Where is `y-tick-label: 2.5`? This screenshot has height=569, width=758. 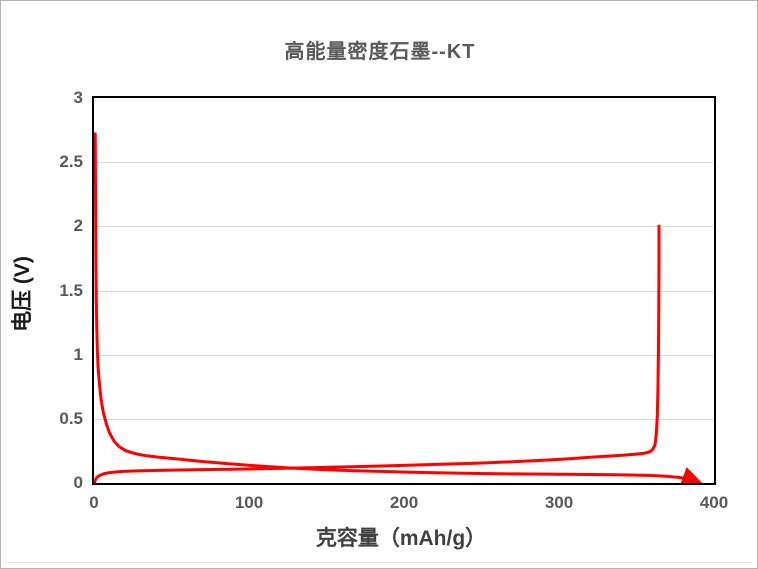 y-tick-label: 2.5 is located at coordinates (71, 162).